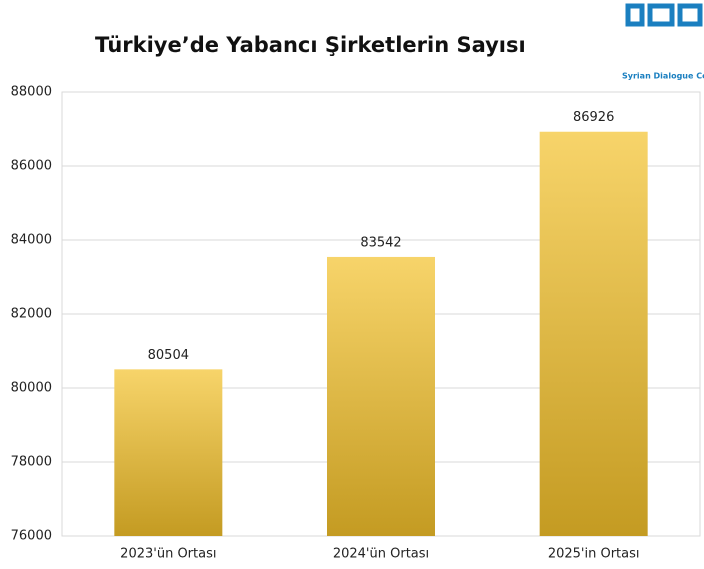 The width and height of the screenshot is (704, 569). I want to click on x-tick-label: 2024'ün Ortası, so click(381, 554).